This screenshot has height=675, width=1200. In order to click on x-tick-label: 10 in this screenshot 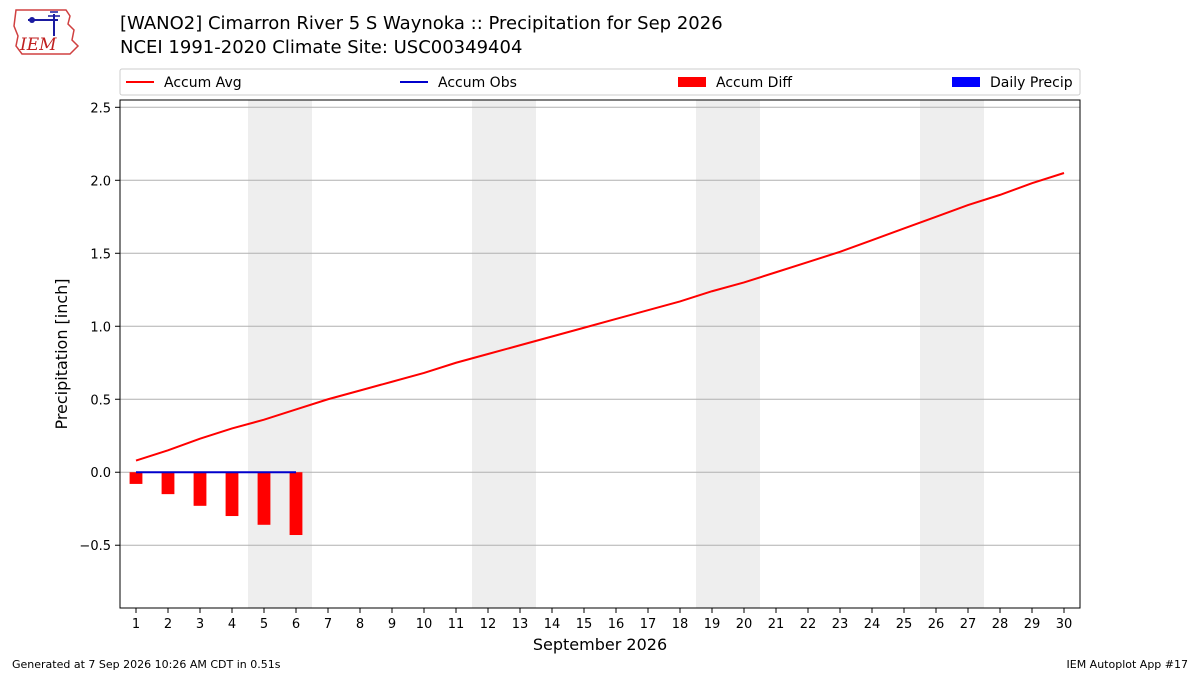, I will do `click(424, 624)`.